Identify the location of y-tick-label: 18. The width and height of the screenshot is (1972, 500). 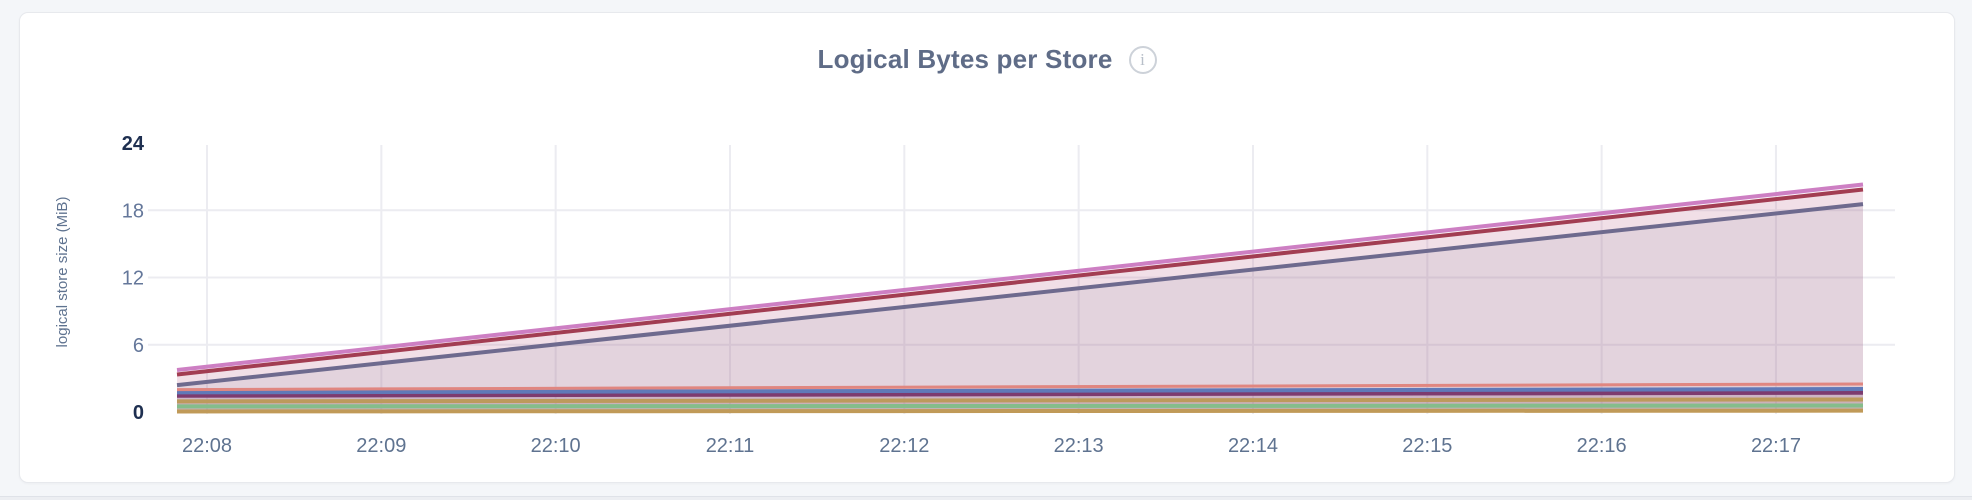
(133, 211).